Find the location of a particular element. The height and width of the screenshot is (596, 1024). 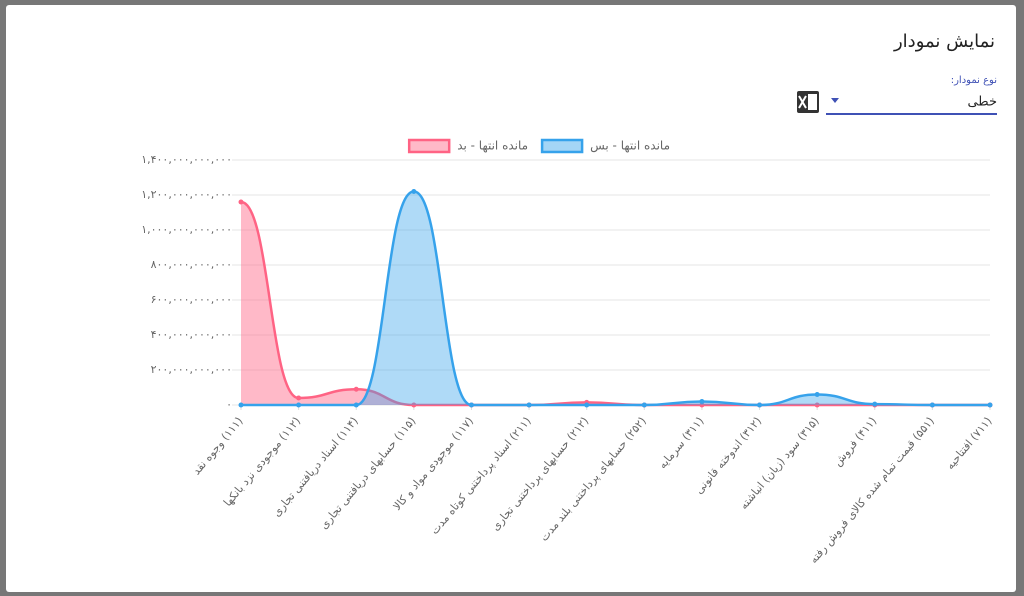

y-tick-label: ۰ is located at coordinates (229, 404).